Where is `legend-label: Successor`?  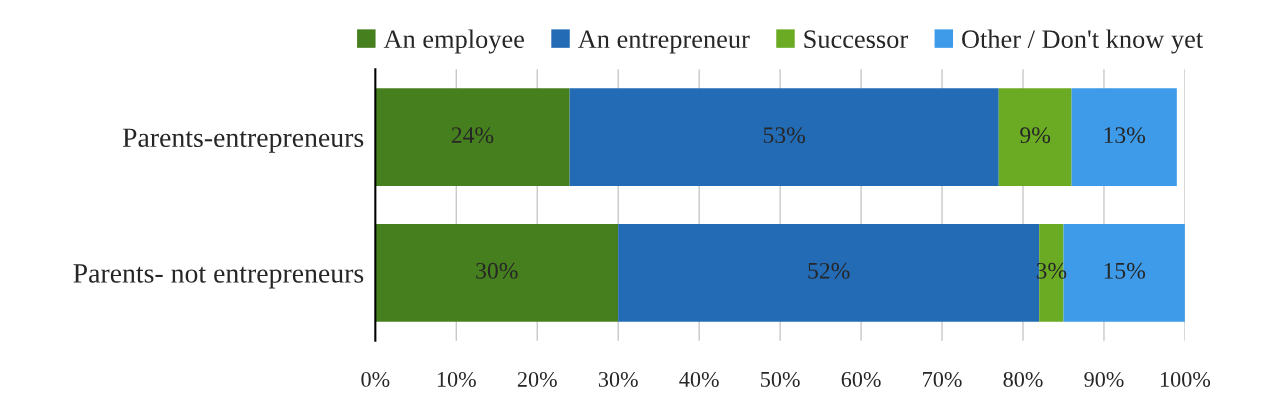
legend-label: Successor is located at coordinates (856, 39).